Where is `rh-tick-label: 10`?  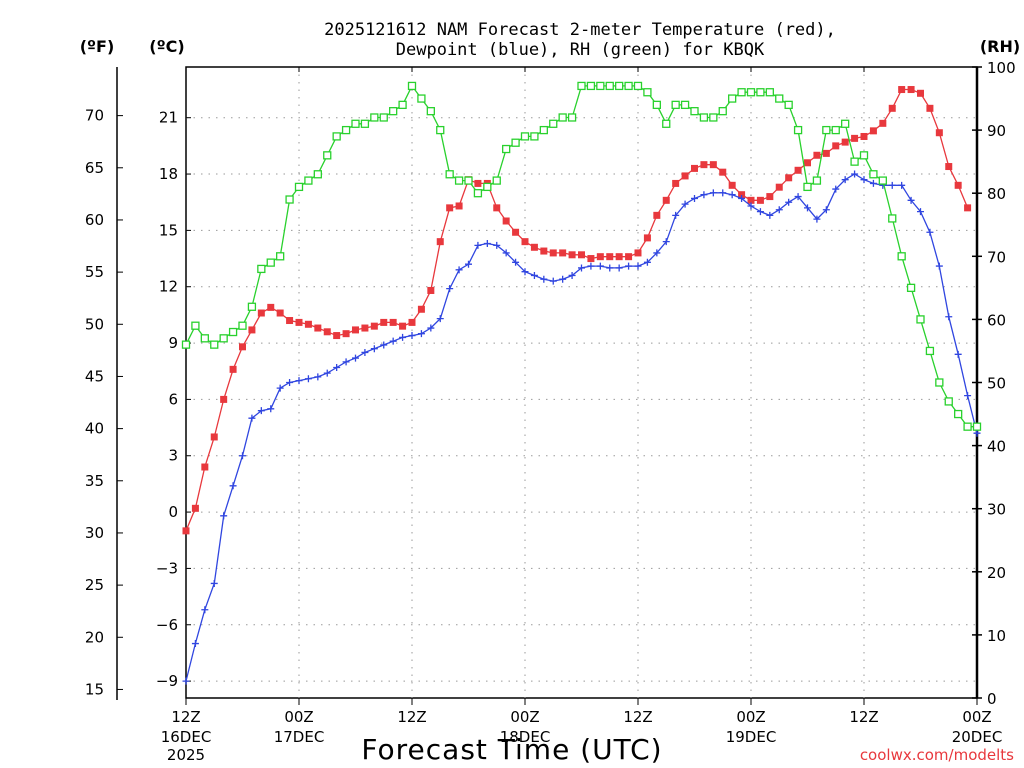
rh-tick-label: 10 is located at coordinates (996, 636).